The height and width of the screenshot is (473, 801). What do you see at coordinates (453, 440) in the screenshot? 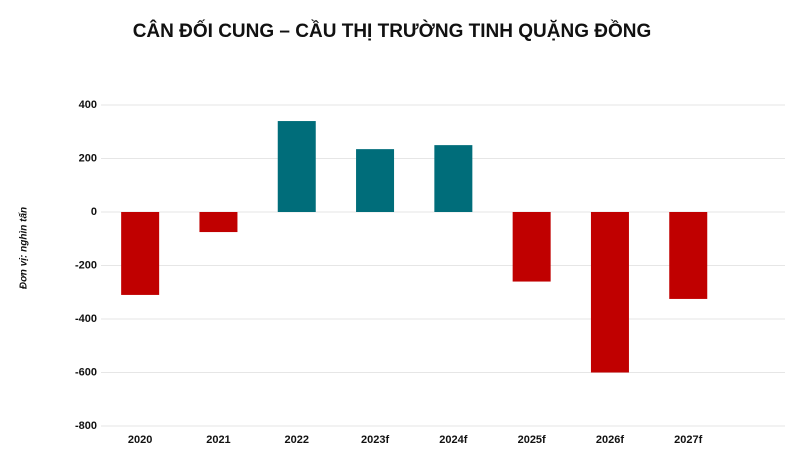
I see `x-tick-label: 2024f` at bounding box center [453, 440].